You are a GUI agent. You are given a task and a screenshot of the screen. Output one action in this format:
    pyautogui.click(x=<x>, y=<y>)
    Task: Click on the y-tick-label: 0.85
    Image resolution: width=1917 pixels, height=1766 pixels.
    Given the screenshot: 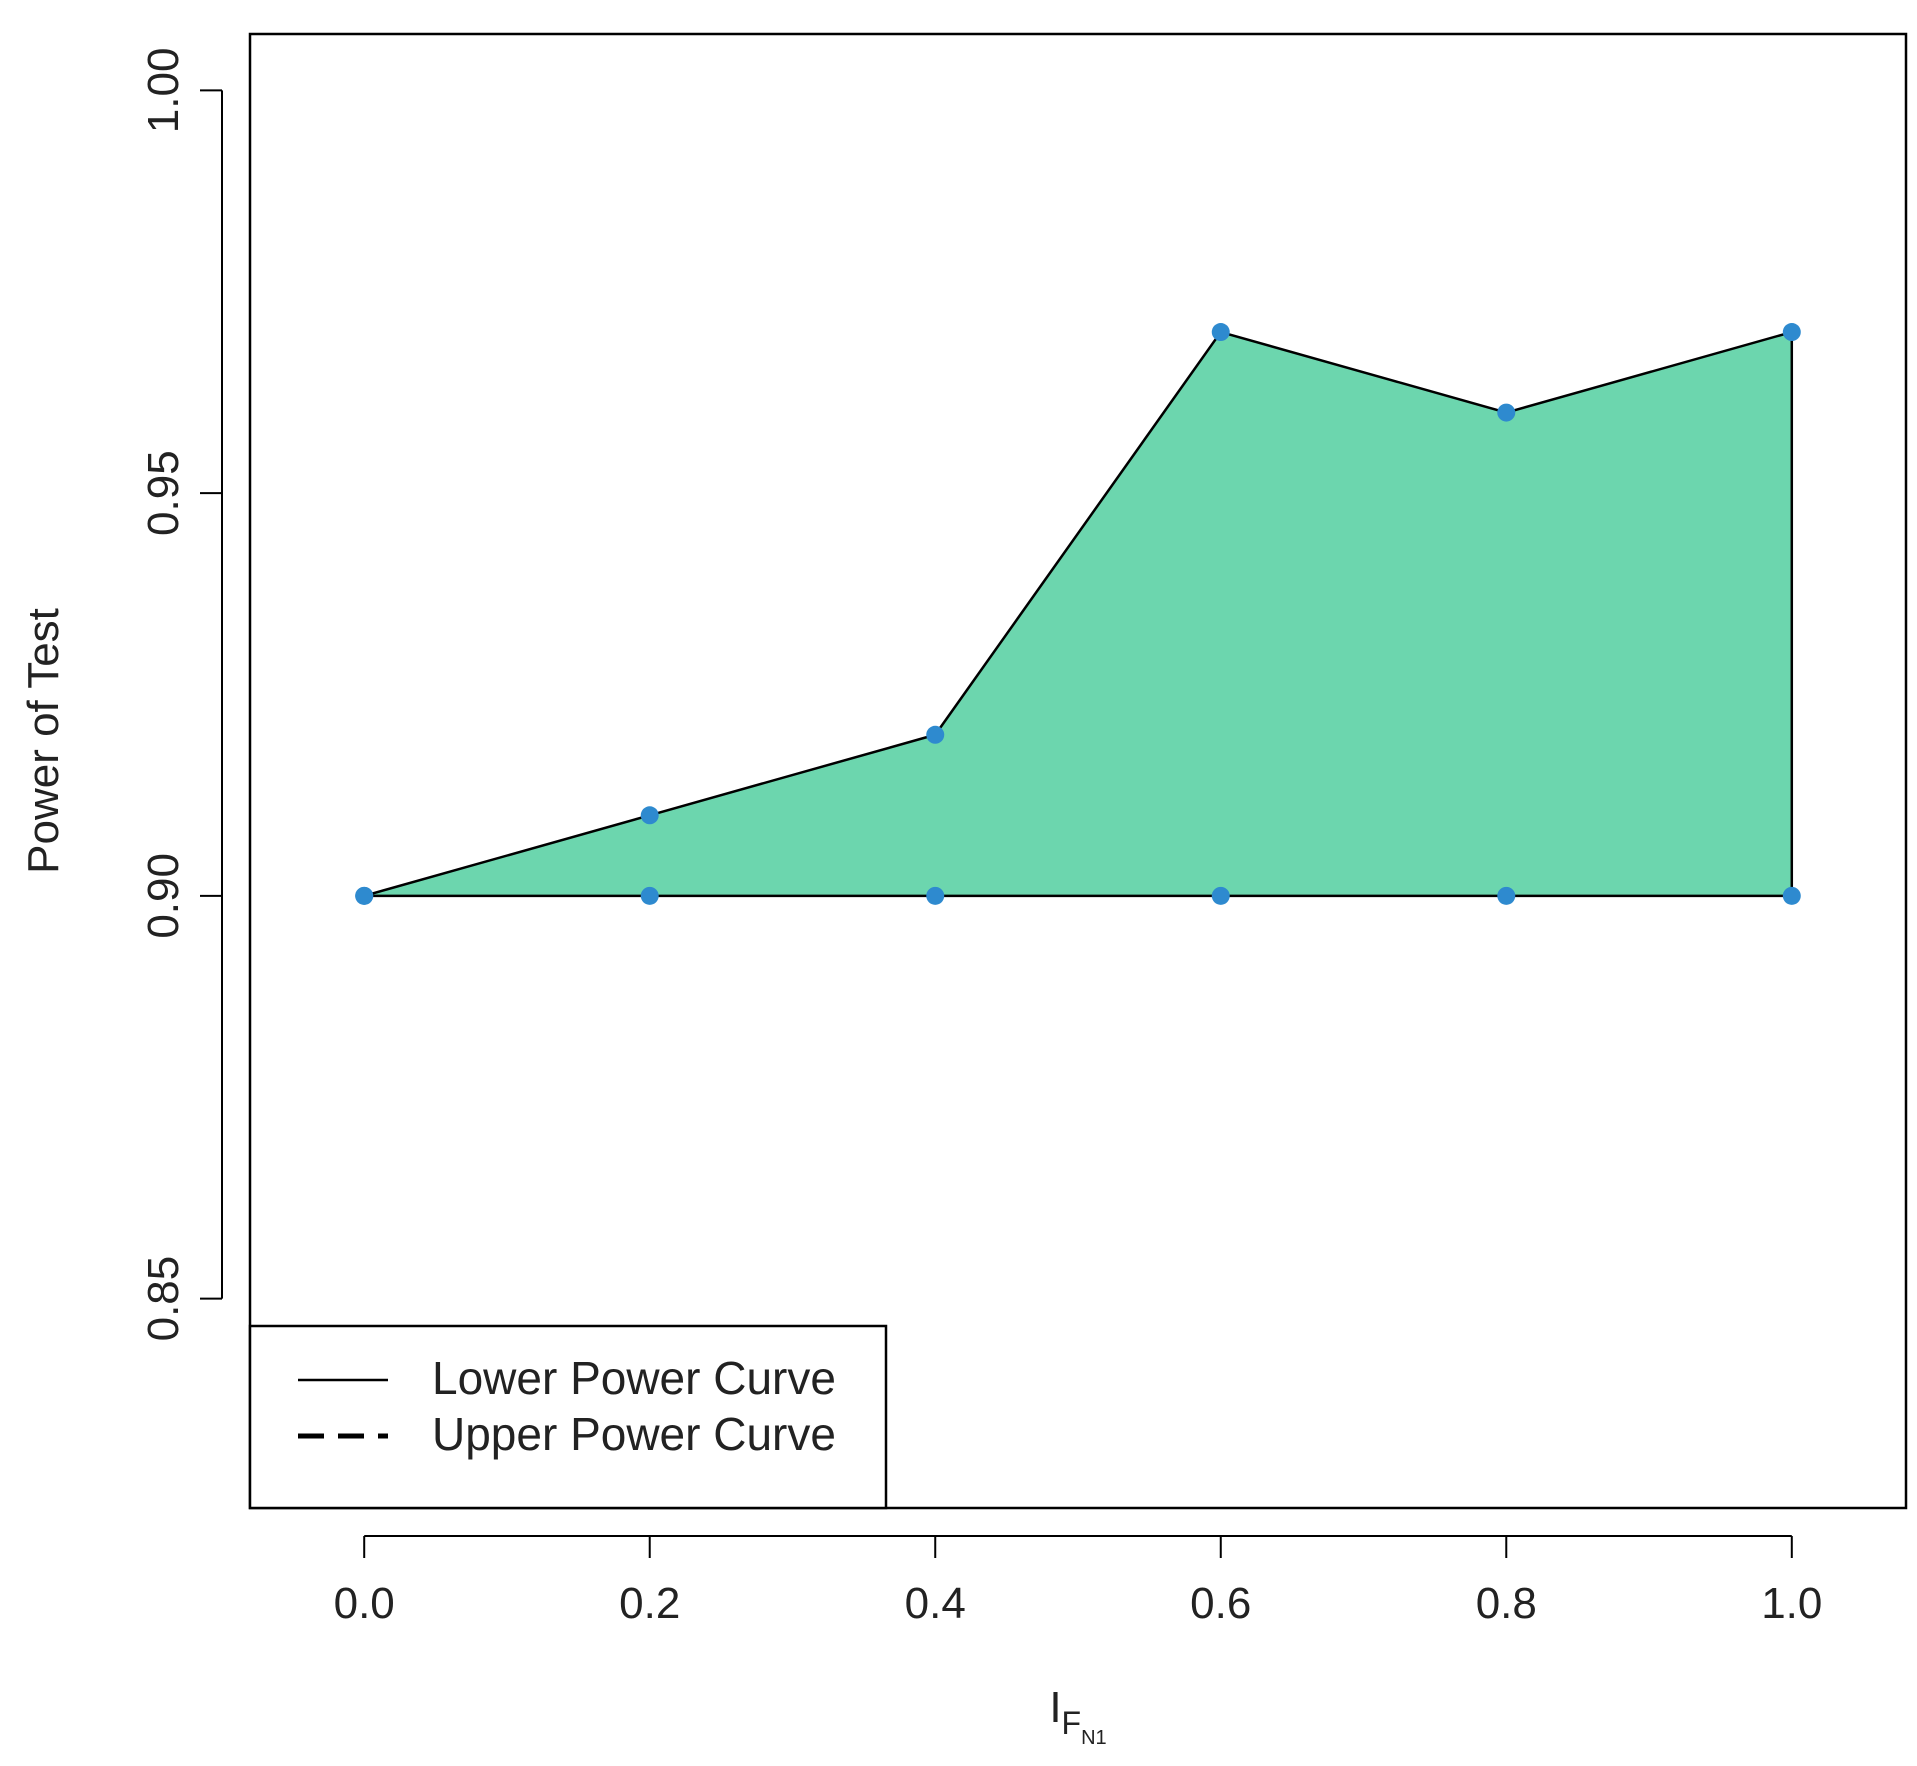 What is the action you would take?
    pyautogui.click(x=163, y=1299)
    